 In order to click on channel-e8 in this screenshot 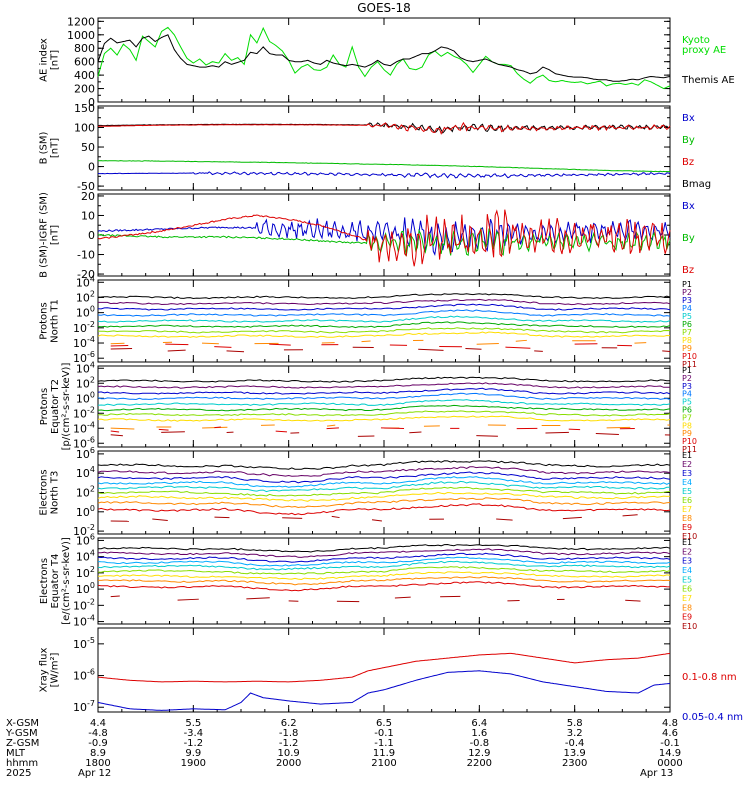, I will do `click(384, 503)`.